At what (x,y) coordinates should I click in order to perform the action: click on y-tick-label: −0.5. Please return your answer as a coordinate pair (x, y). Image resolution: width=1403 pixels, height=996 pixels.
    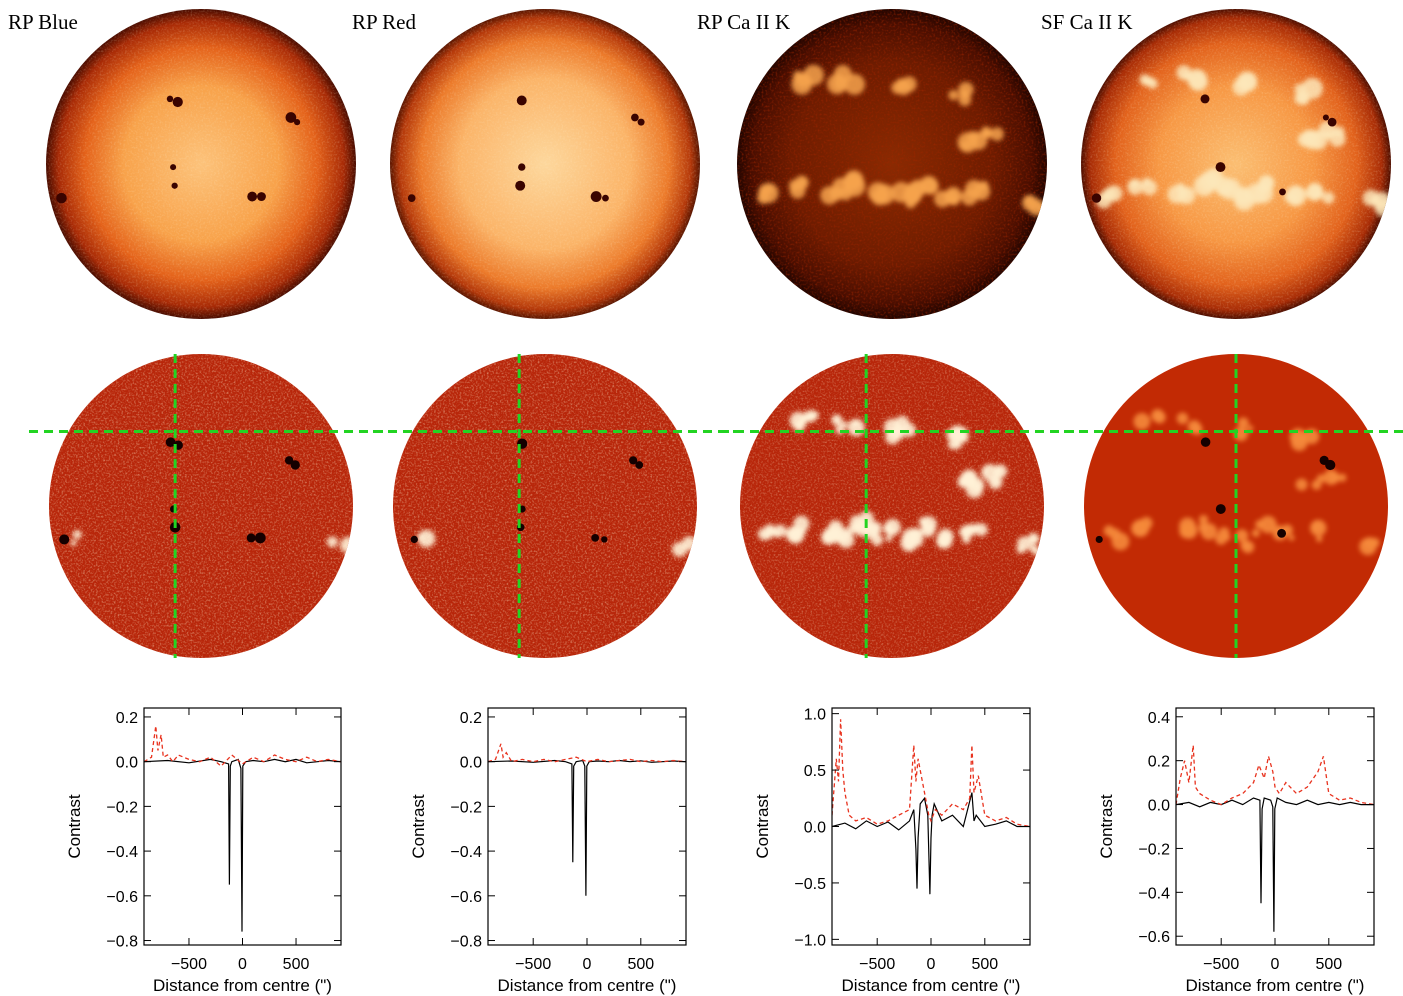
    Looking at the image, I should click on (810, 884).